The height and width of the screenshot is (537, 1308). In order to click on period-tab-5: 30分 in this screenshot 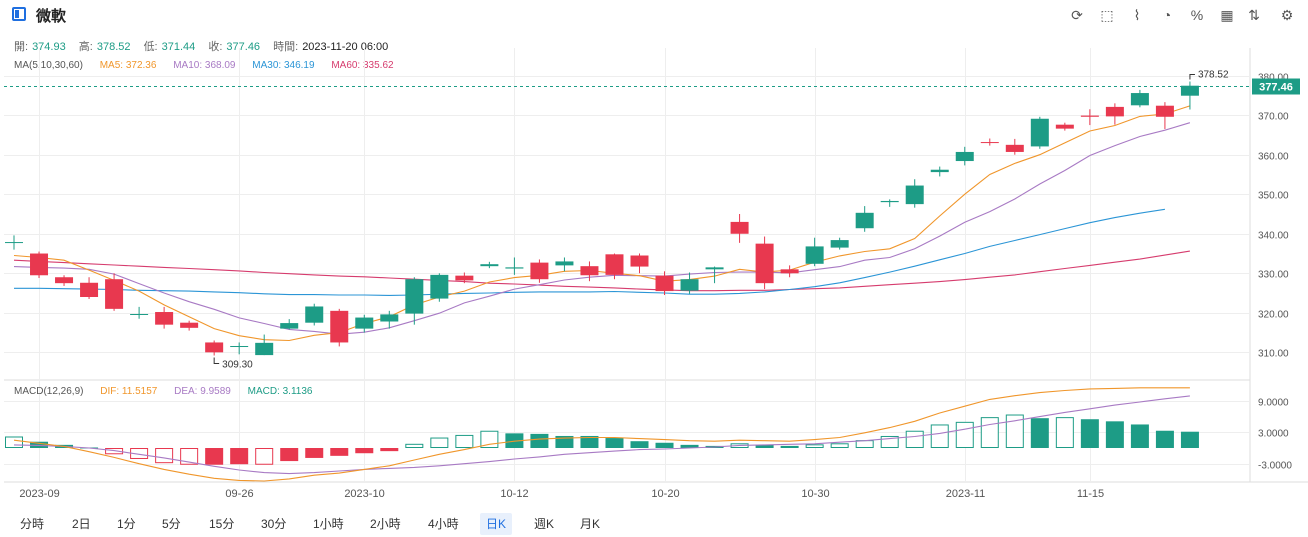, I will do `click(274, 524)`.